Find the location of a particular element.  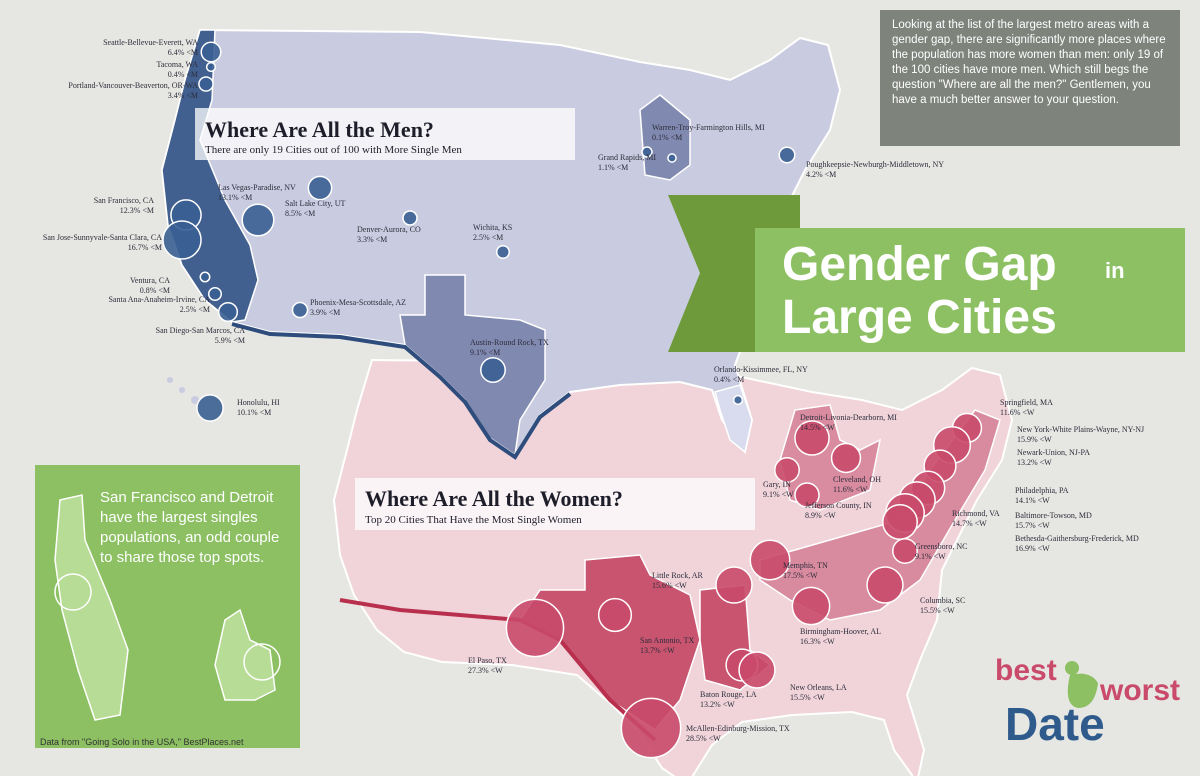

city-value: 10.1% <M is located at coordinates (254, 412).